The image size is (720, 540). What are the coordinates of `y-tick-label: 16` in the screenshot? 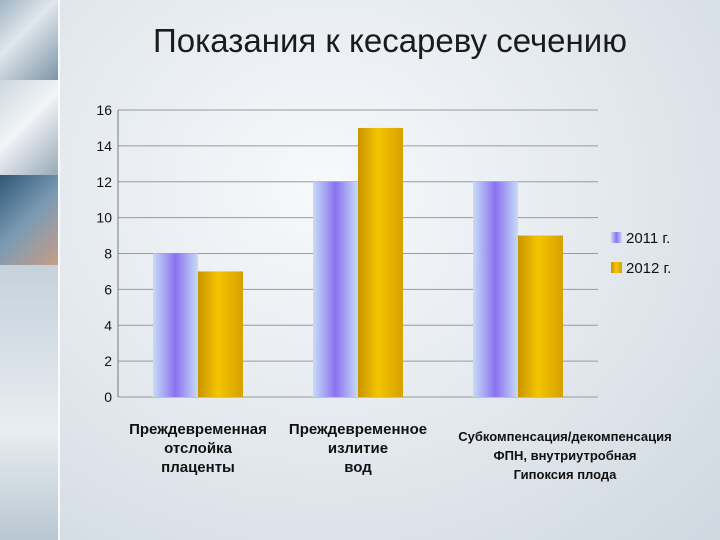 It's located at (104, 110).